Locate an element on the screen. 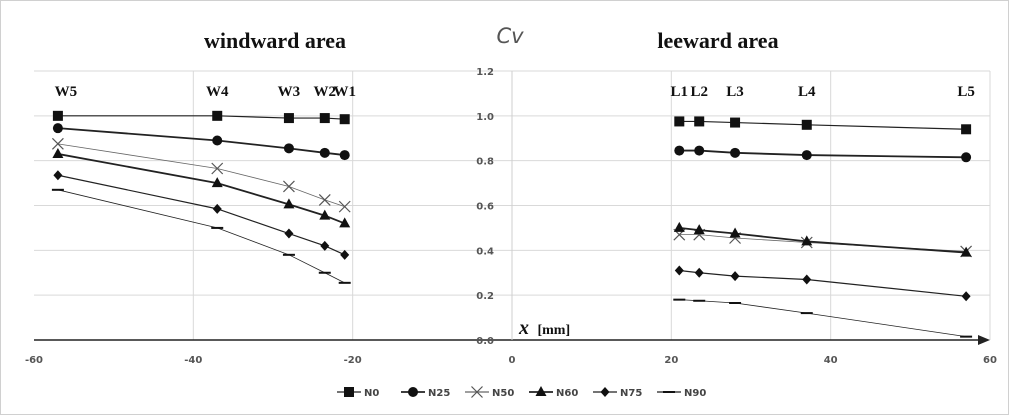 The height and width of the screenshot is (415, 1009). series-n0 is located at coordinates (512, 122).